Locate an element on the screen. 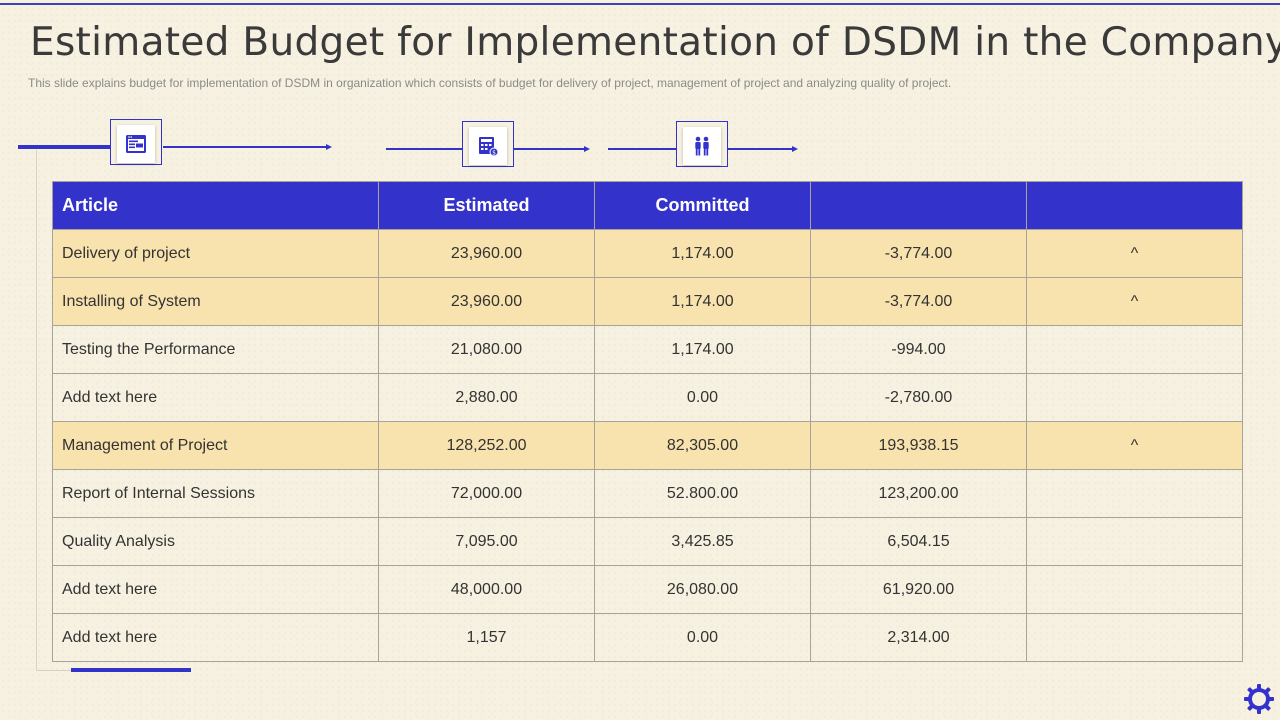 The image size is (1280, 720). connector-line-2a is located at coordinates (424, 149).